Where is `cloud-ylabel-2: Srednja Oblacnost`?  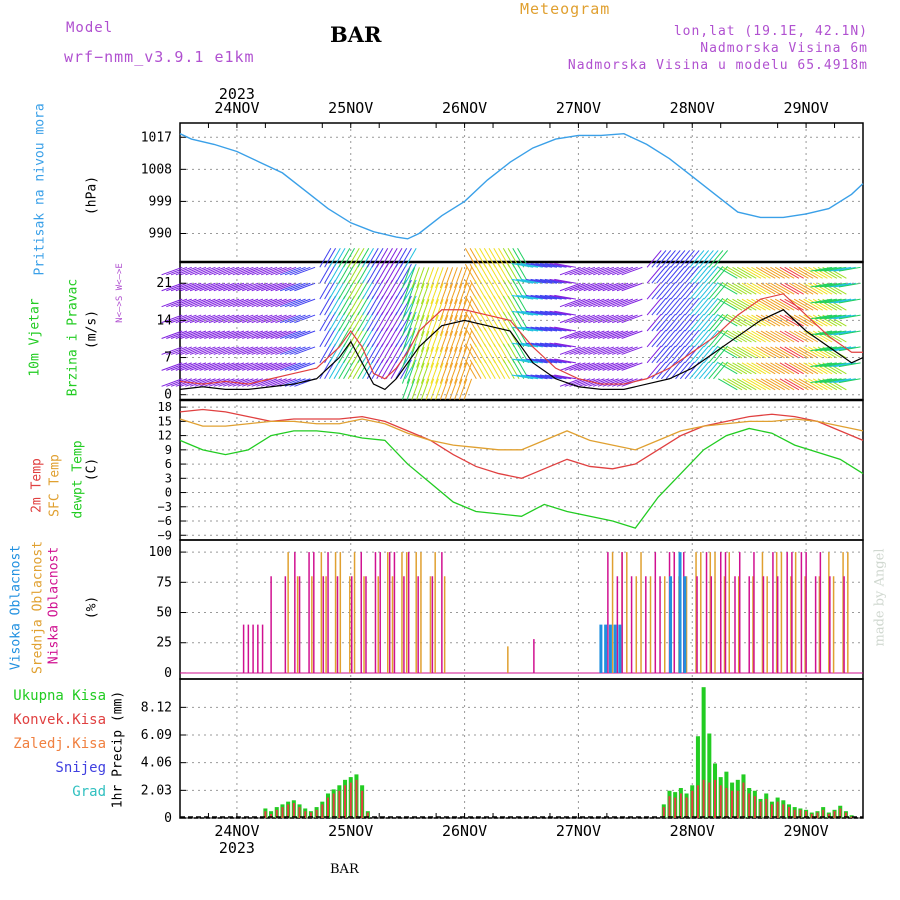
cloud-ylabel-2: Srednja Oblacnost is located at coordinates (38, 607).